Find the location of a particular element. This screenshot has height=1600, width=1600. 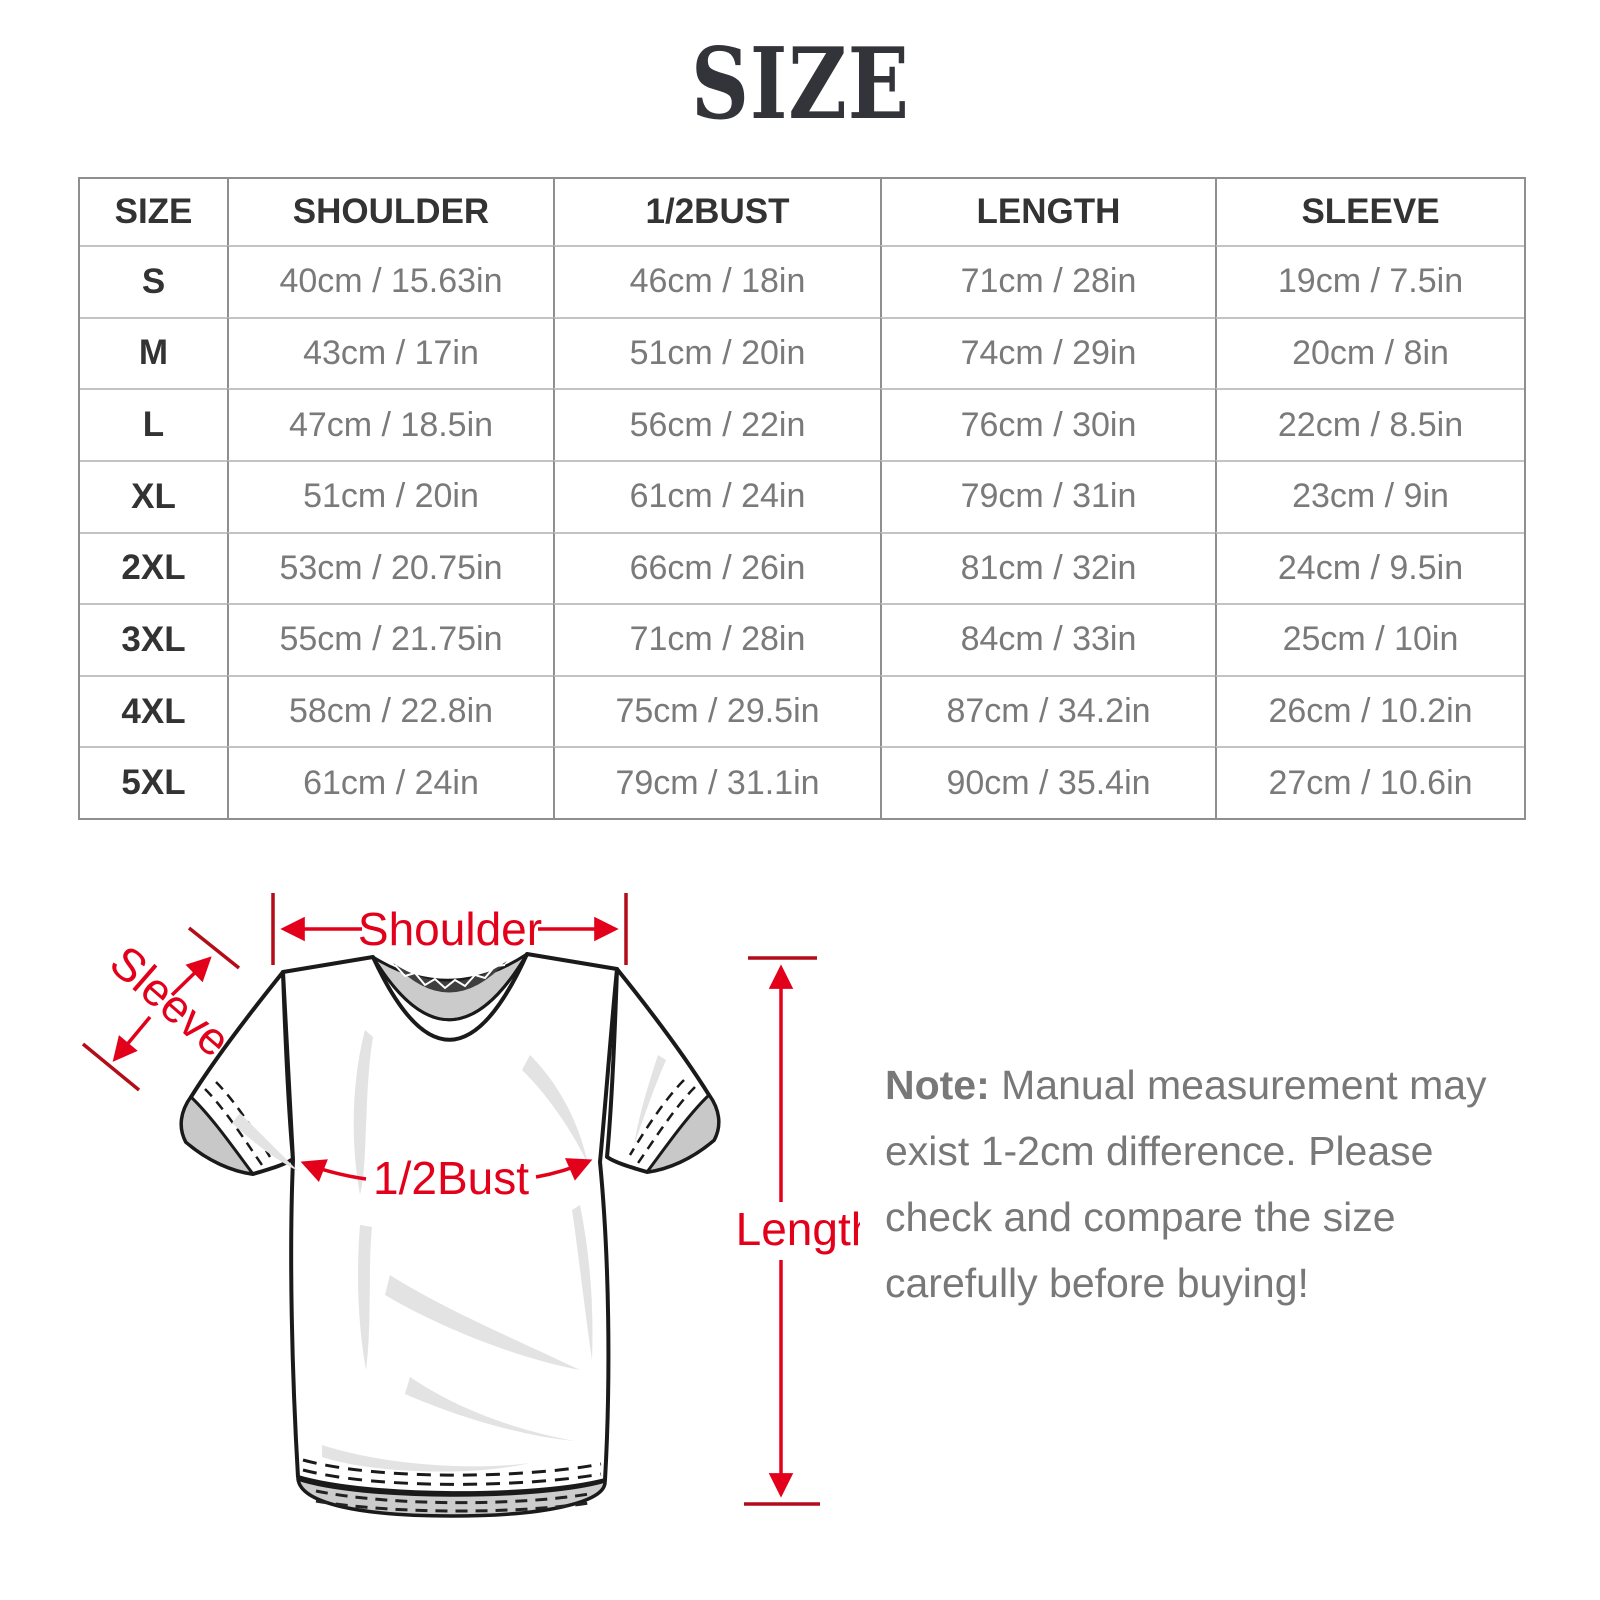

measurement-cell: 26cm / 10.2in is located at coordinates (1369, 710).